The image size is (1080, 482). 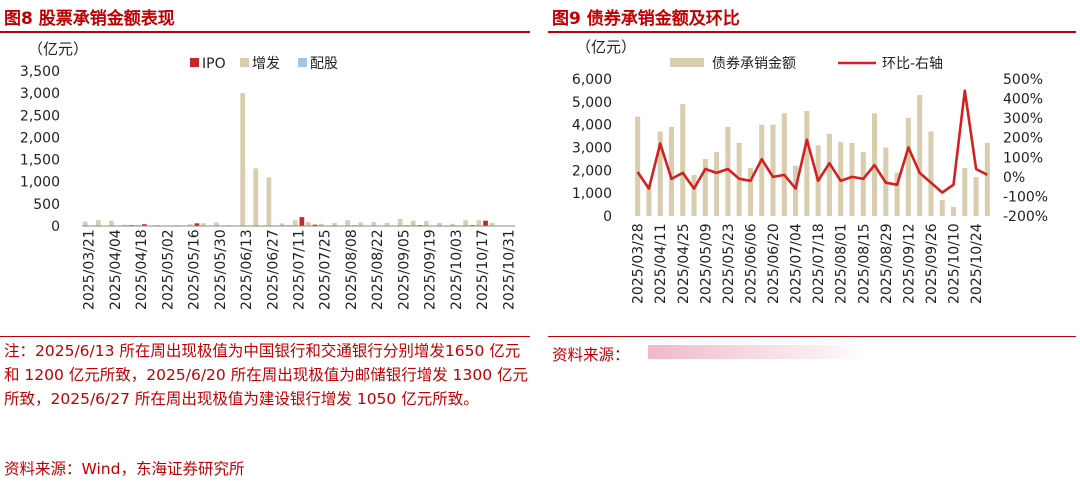 What do you see at coordinates (266, 64) in the screenshot?
I see `left-legend-label: 增发` at bounding box center [266, 64].